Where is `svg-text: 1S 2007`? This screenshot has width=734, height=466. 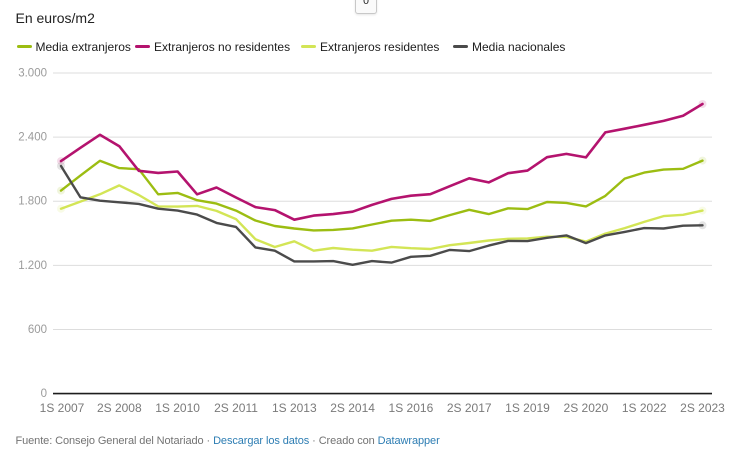
svg-text: 1S 2007 is located at coordinates (62, 408).